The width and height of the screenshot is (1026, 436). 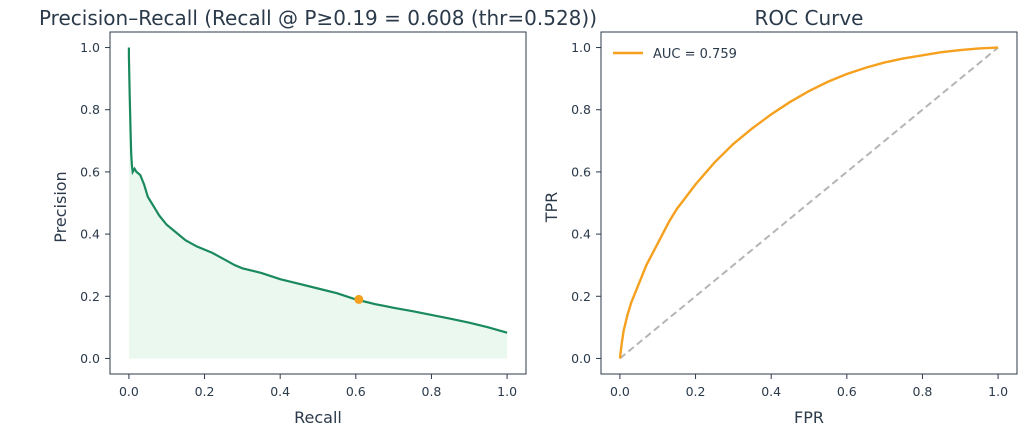 What do you see at coordinates (809, 417) in the screenshot?
I see `roc-x-axis-label: FPR` at bounding box center [809, 417].